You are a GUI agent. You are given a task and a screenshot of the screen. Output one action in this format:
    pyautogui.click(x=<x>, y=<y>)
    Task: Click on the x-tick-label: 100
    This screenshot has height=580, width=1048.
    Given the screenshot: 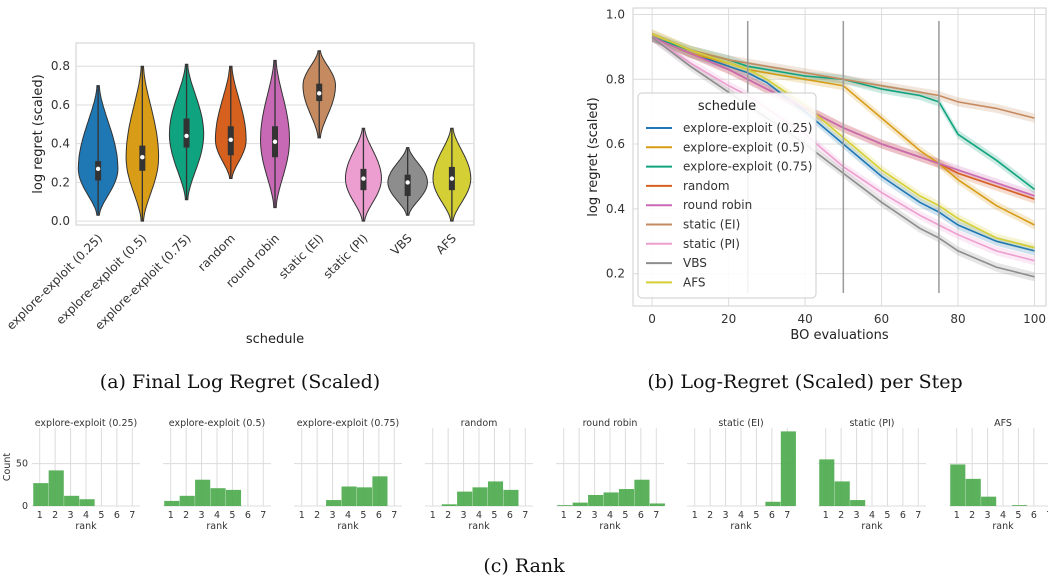 What is the action you would take?
    pyautogui.click(x=1034, y=319)
    